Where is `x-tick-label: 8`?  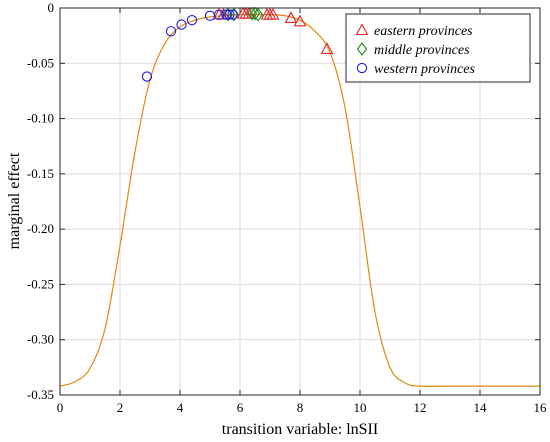
x-tick-label: 8 is located at coordinates (300, 407).